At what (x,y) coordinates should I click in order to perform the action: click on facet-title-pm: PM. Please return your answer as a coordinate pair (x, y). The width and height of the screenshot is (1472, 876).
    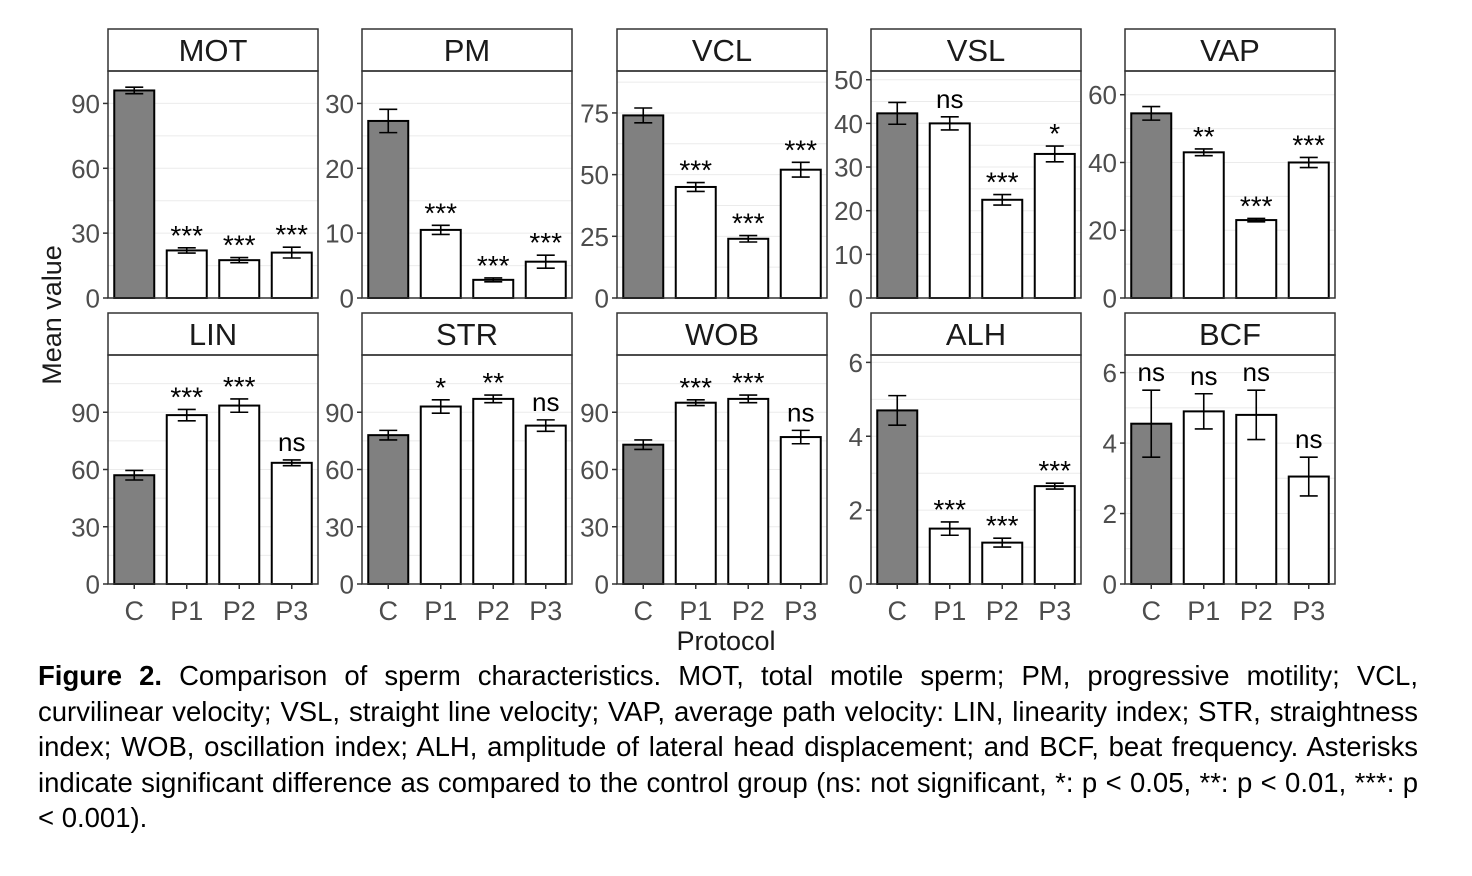
    Looking at the image, I should click on (467, 50).